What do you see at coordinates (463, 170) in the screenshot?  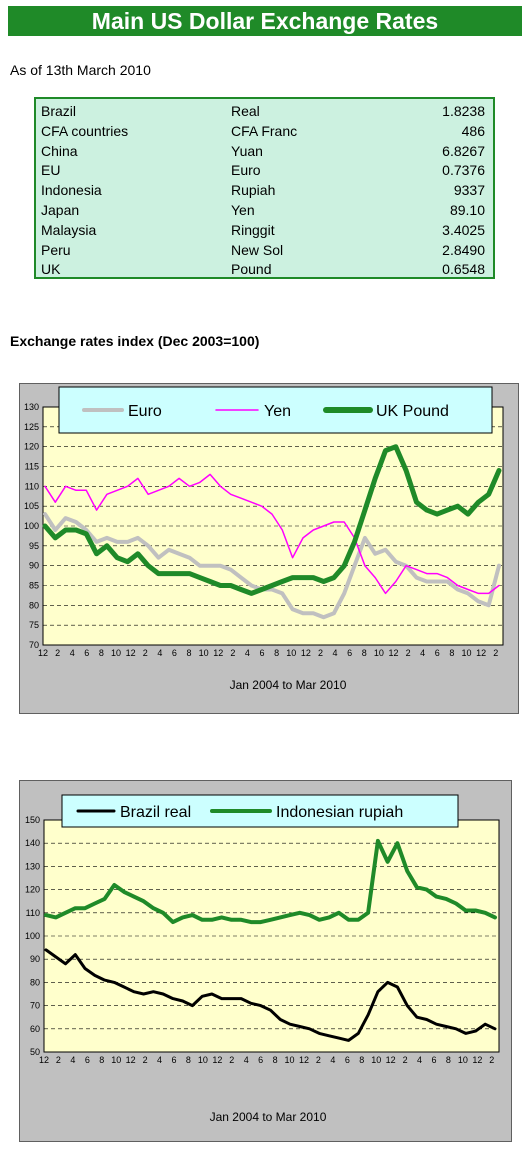 I see `rate-value: 0.7376` at bounding box center [463, 170].